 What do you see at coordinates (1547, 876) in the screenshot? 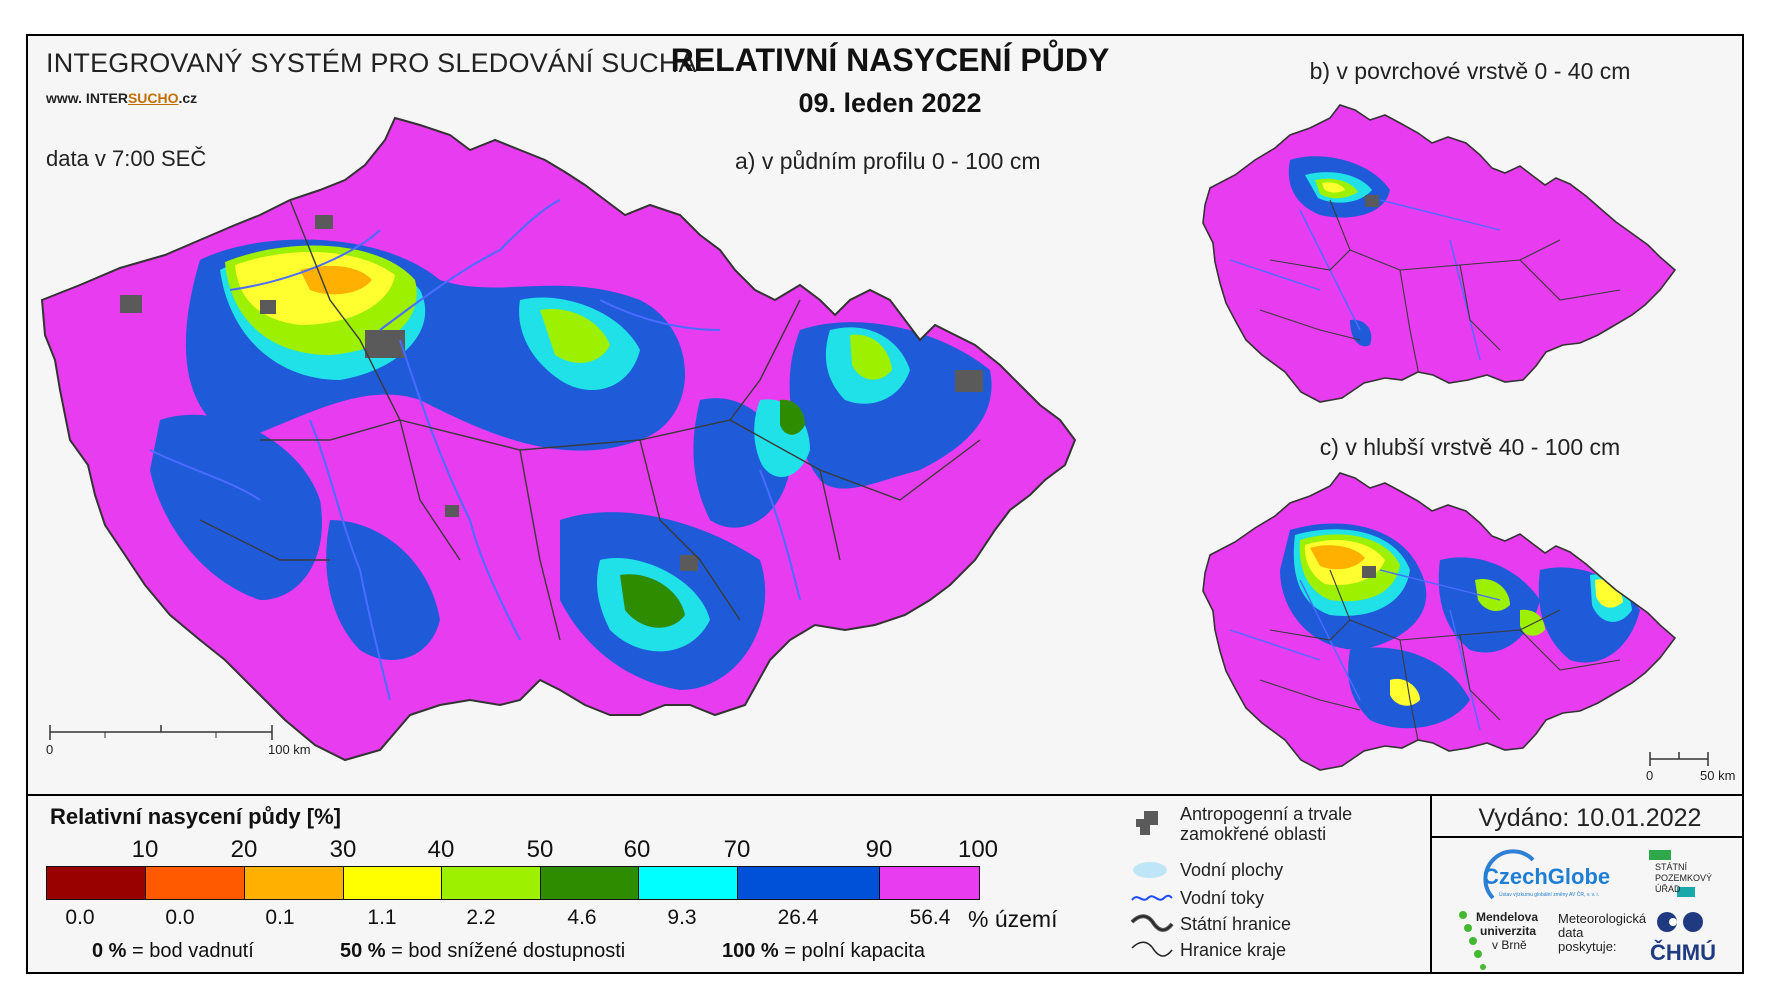
I see `czechglobe-name: CzechGlobe` at bounding box center [1547, 876].